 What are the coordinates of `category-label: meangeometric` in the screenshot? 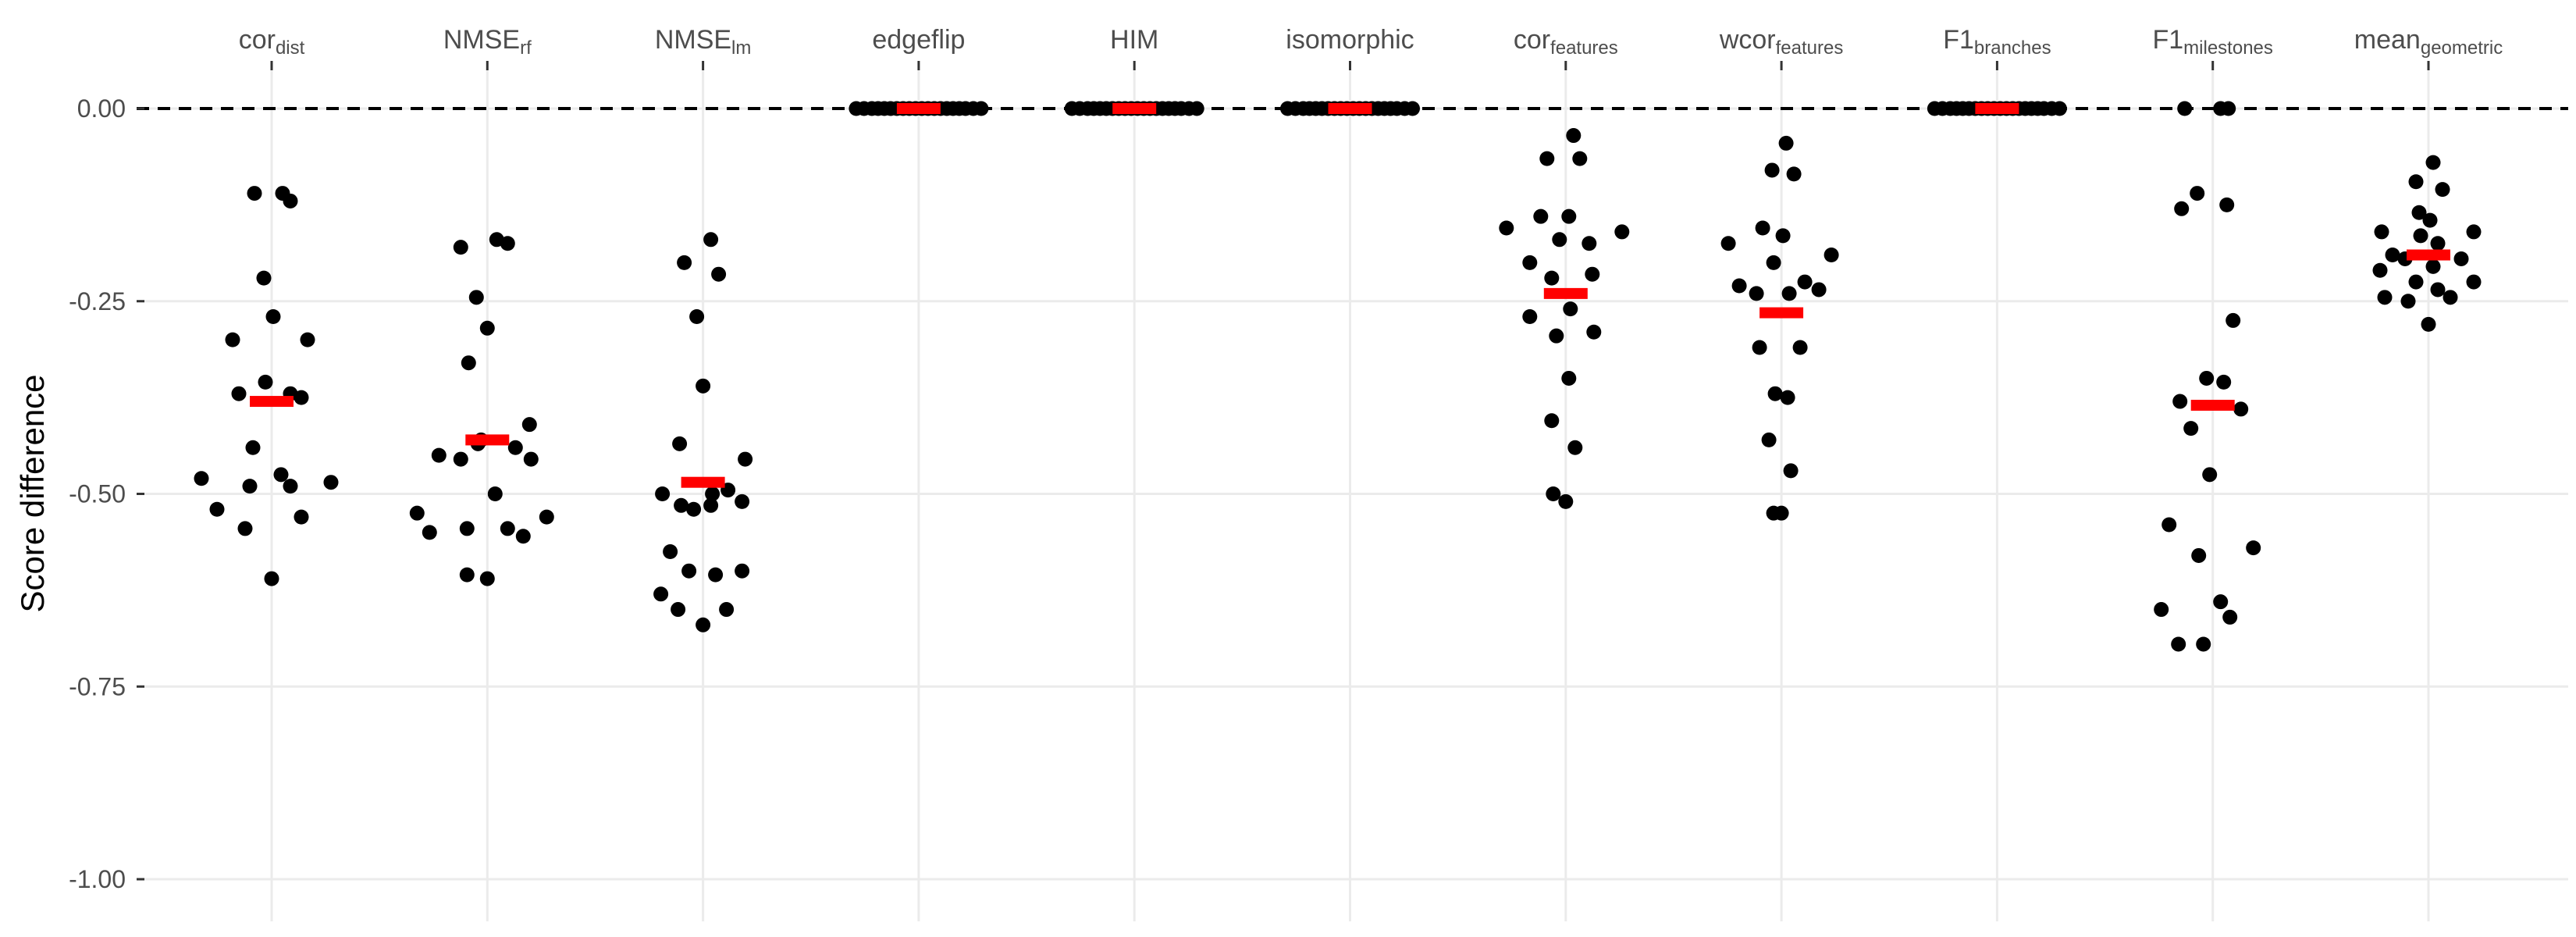 It's located at (2428, 42).